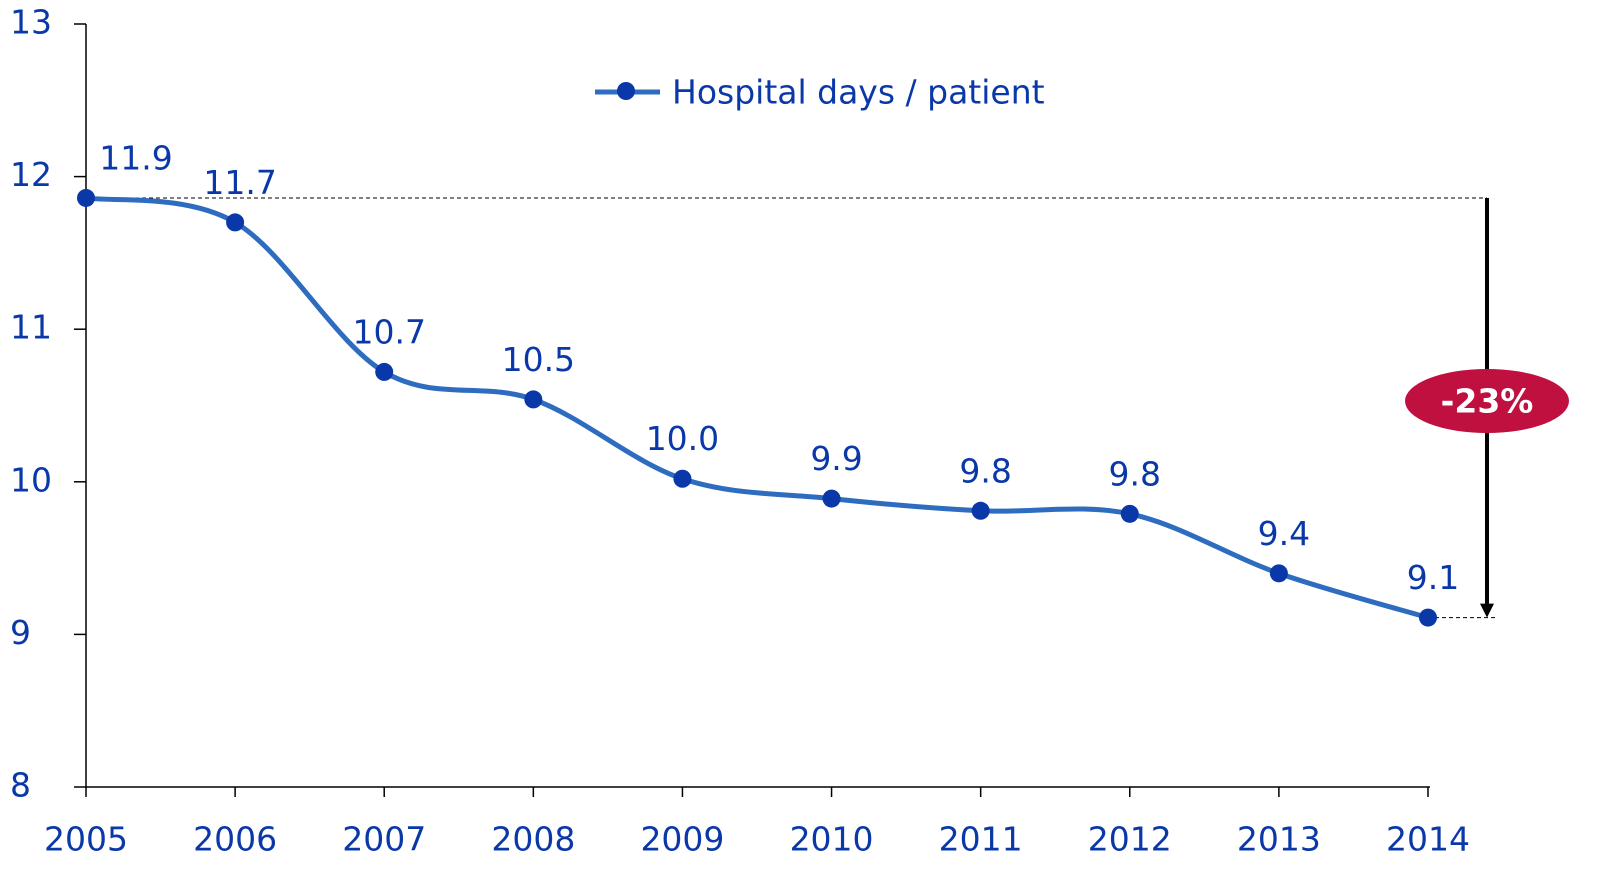  I want to click on data-label: 10.7, so click(388, 331).